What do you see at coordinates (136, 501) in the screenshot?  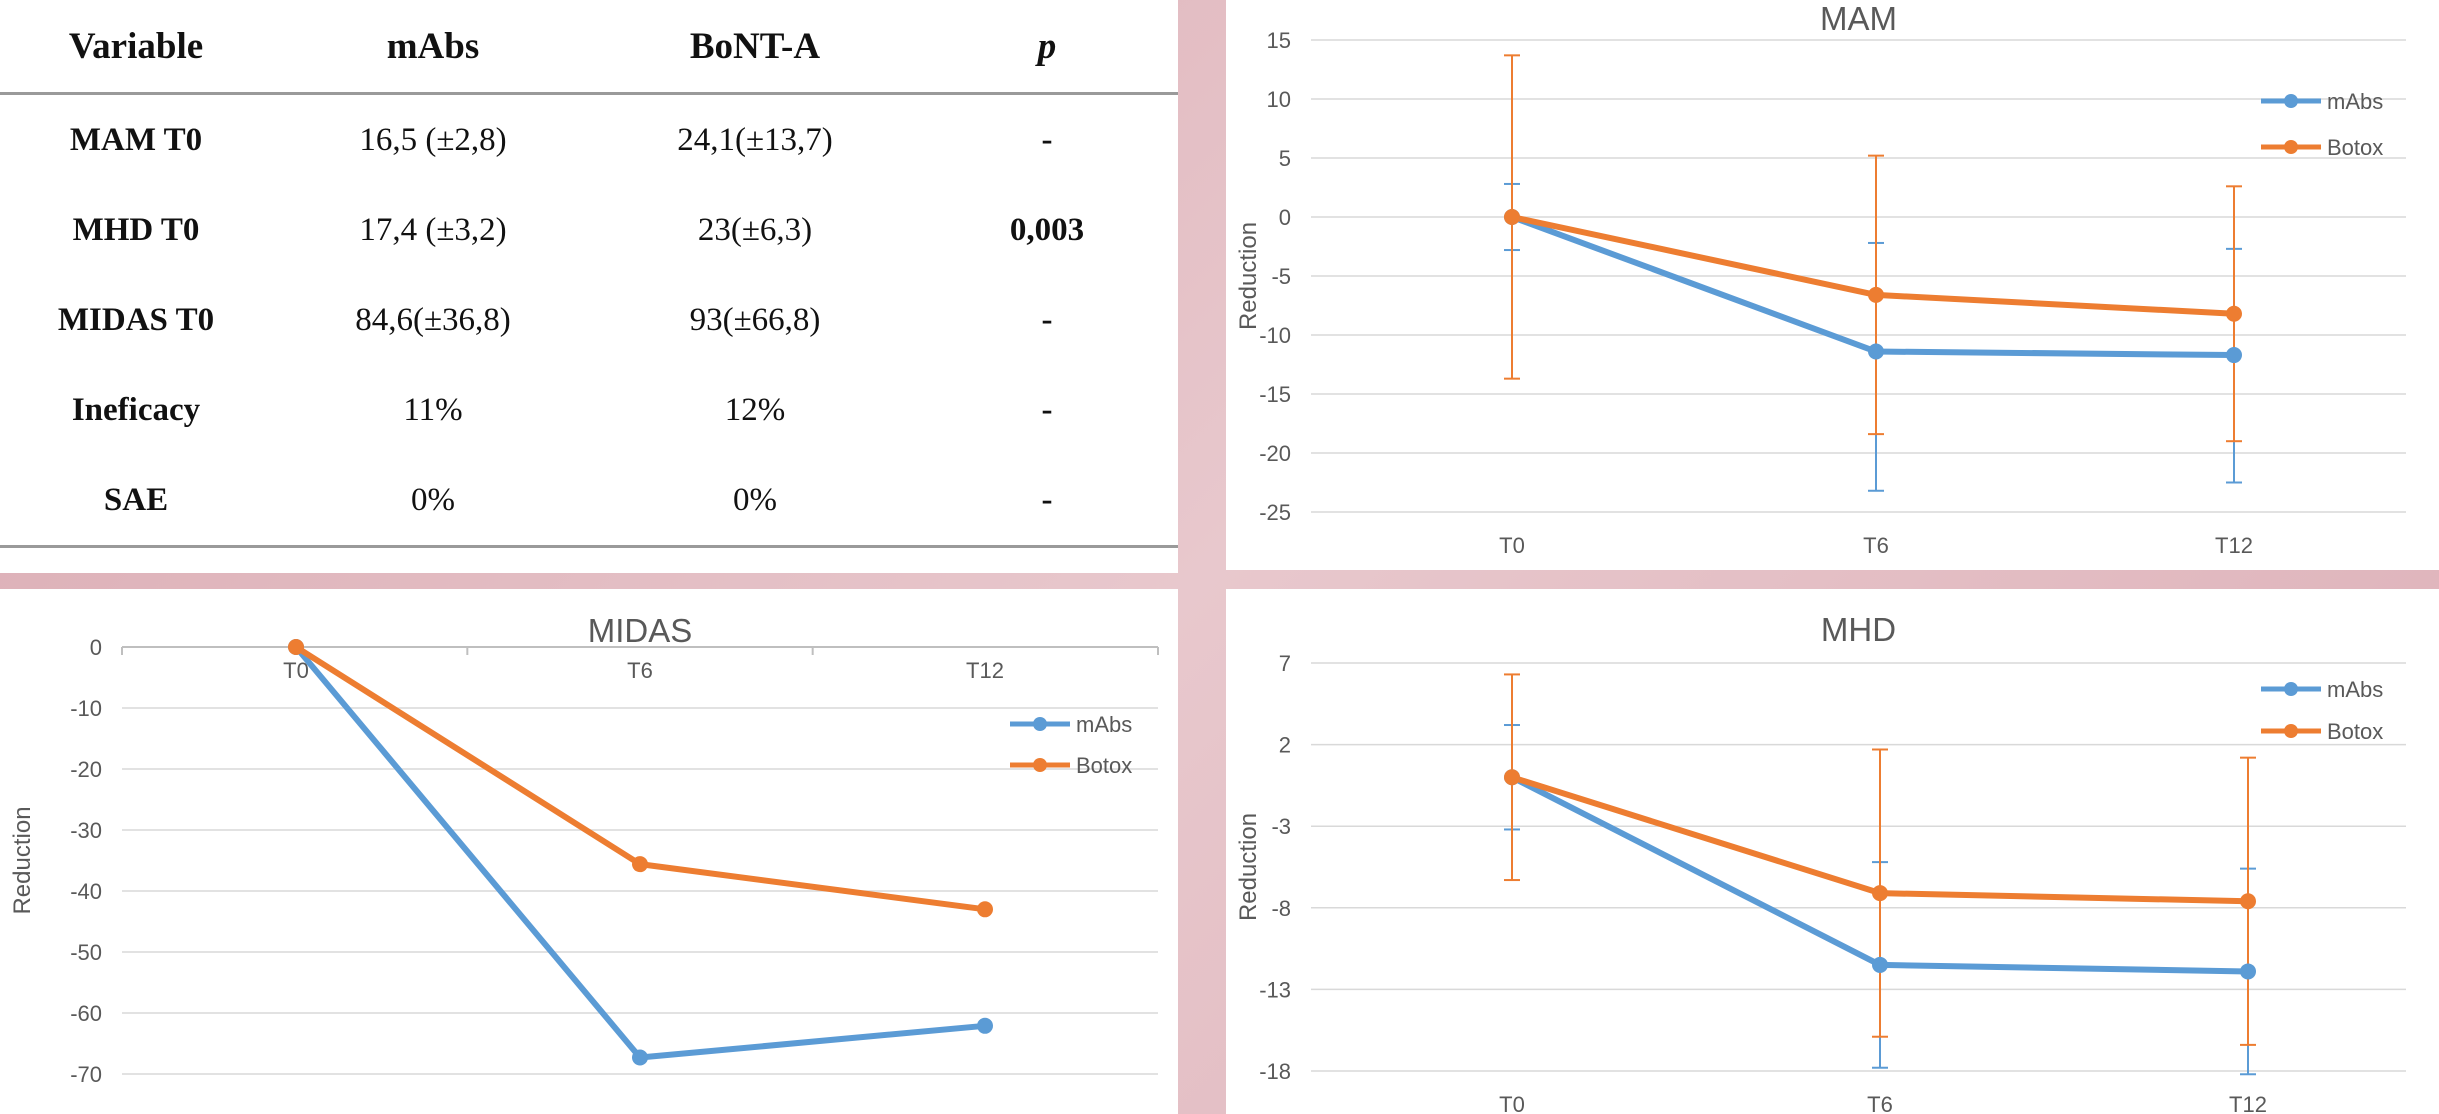 I see `table-cell-variable: SAE` at bounding box center [136, 501].